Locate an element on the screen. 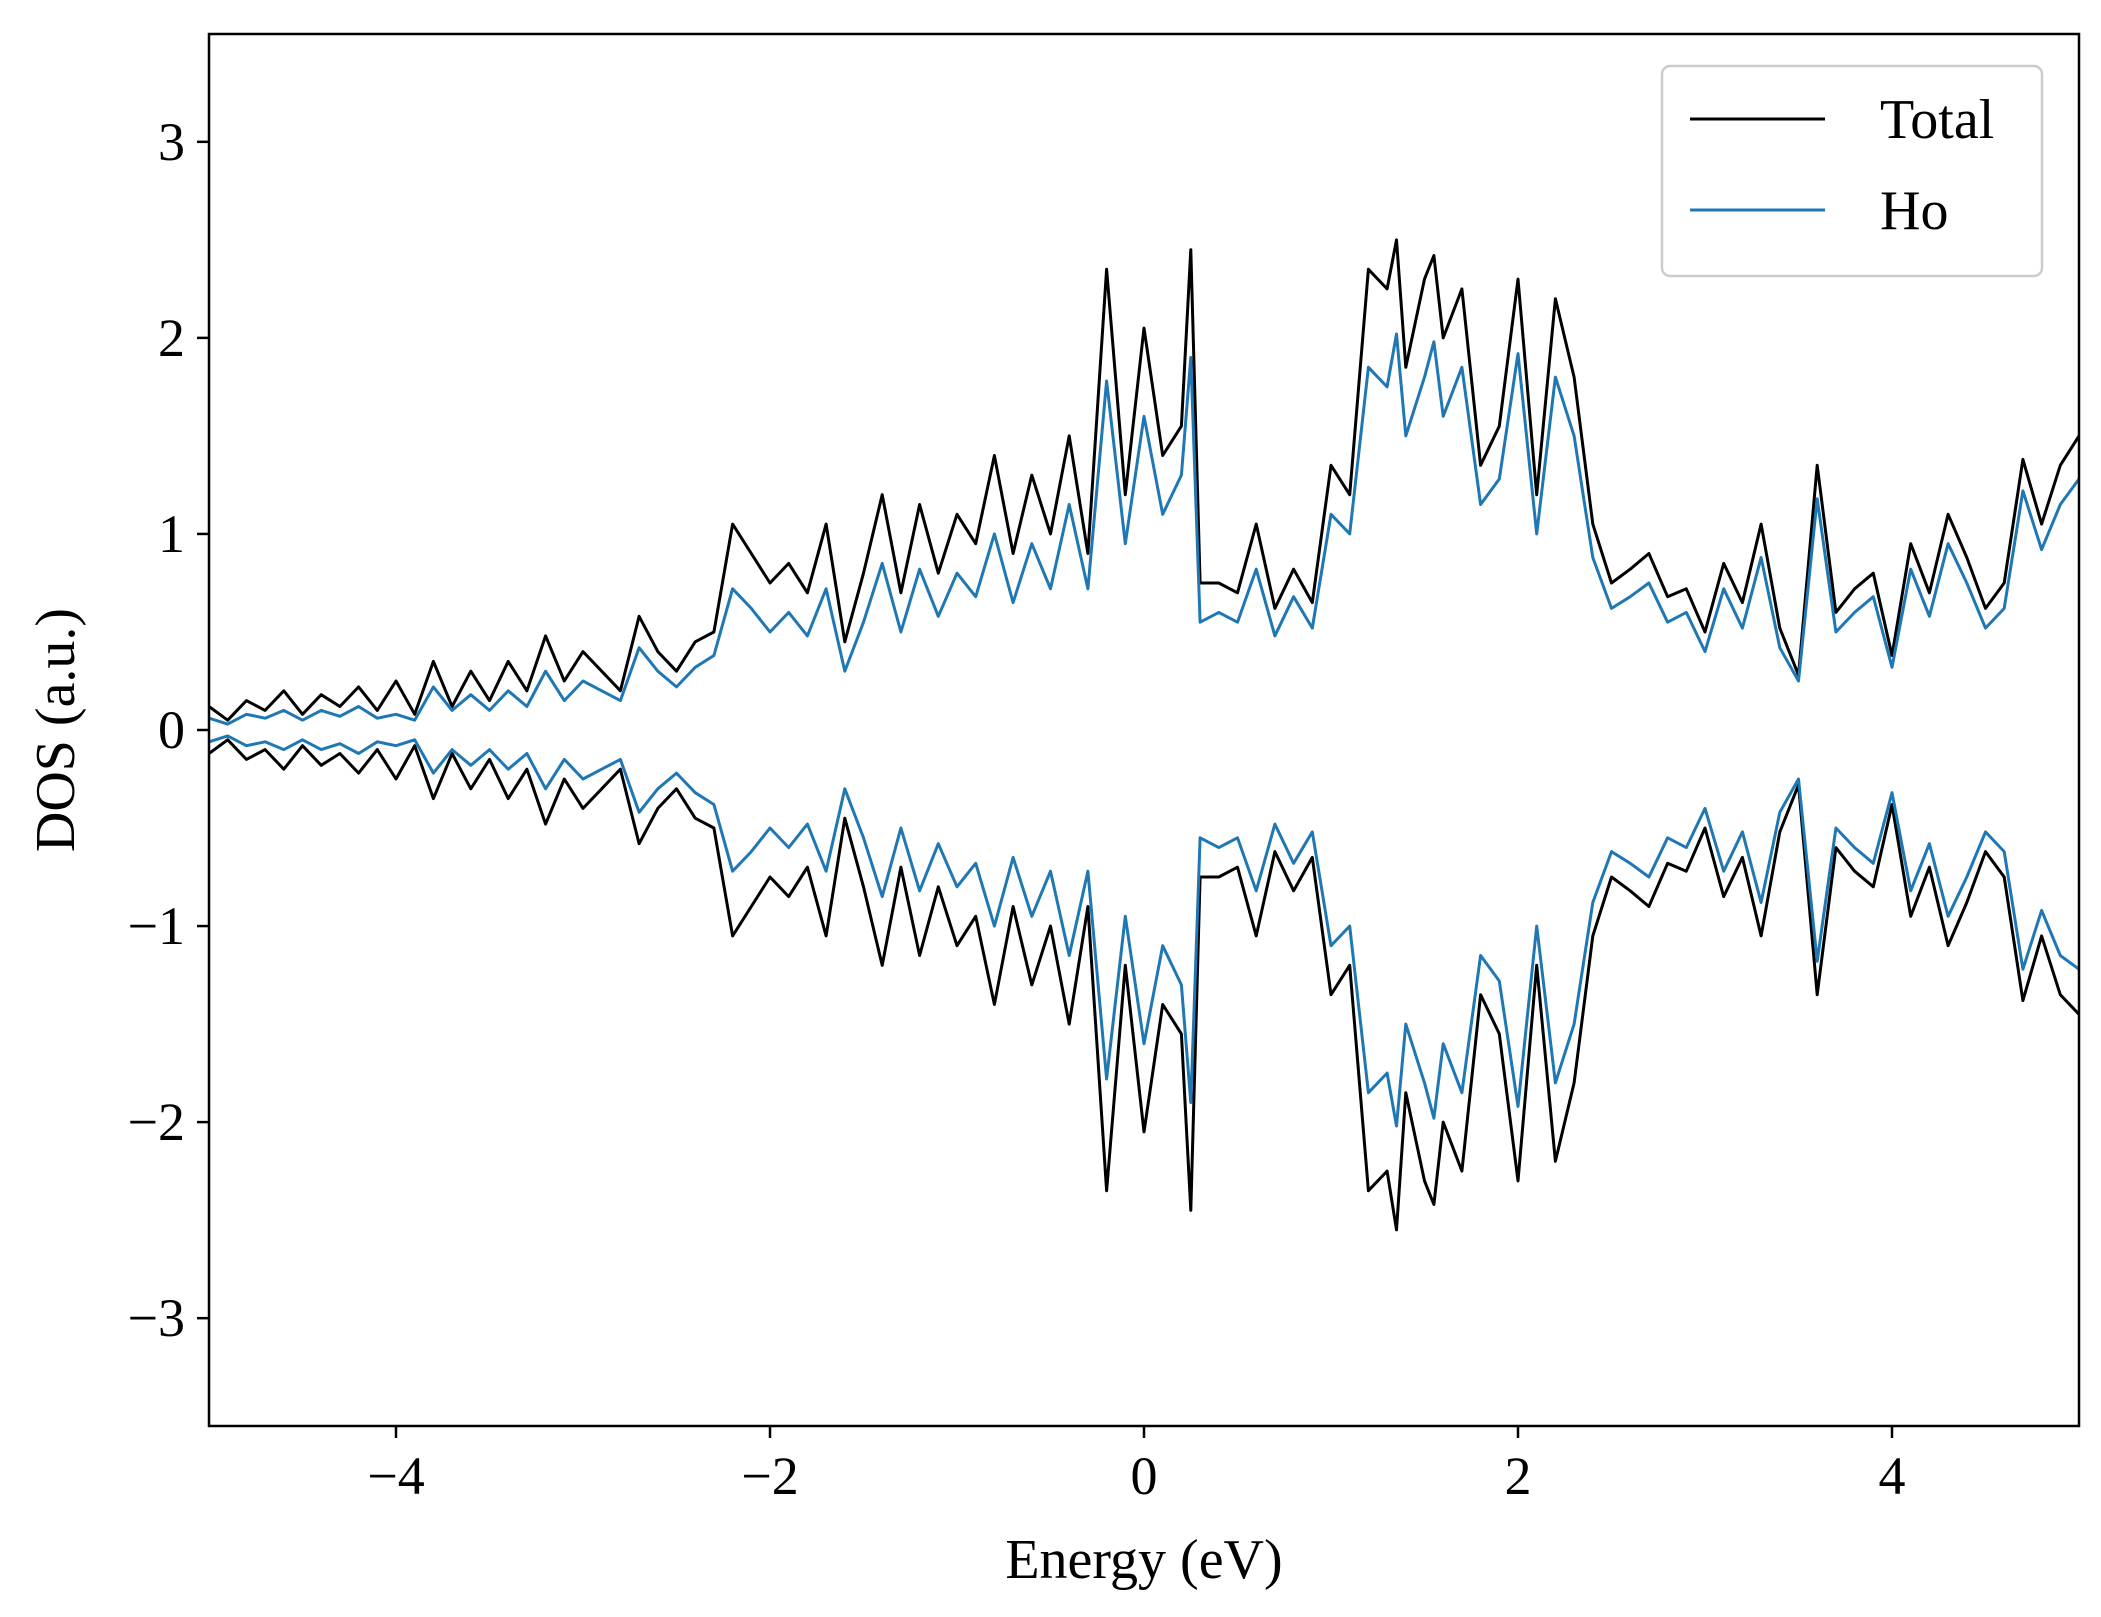 The width and height of the screenshot is (2101, 1617). x-axis: −4 −2 0 2 4 is located at coordinates (1136, 1466).